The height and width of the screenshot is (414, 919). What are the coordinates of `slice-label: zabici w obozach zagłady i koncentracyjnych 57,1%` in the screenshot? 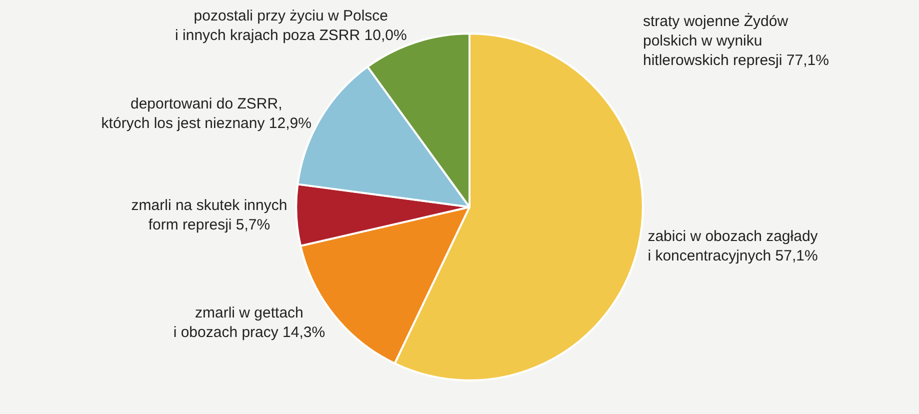 It's located at (733, 246).